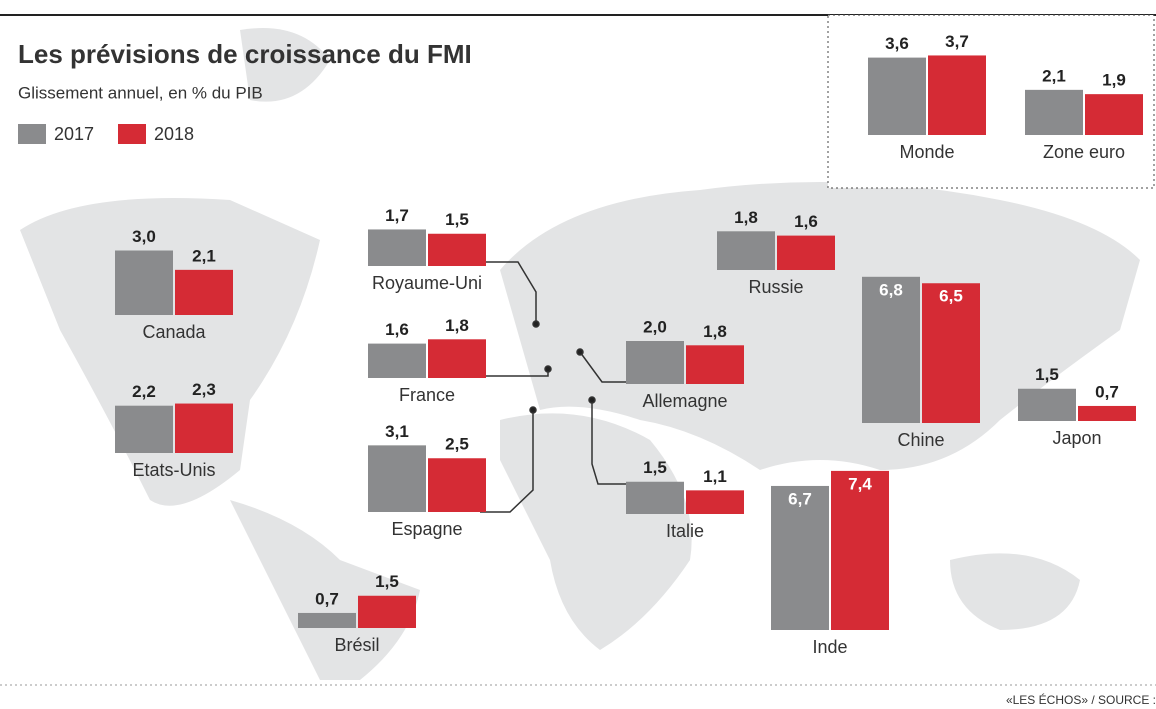 The height and width of the screenshot is (709, 1156). What do you see at coordinates (926, 152) in the screenshot?
I see `category-label: Monde` at bounding box center [926, 152].